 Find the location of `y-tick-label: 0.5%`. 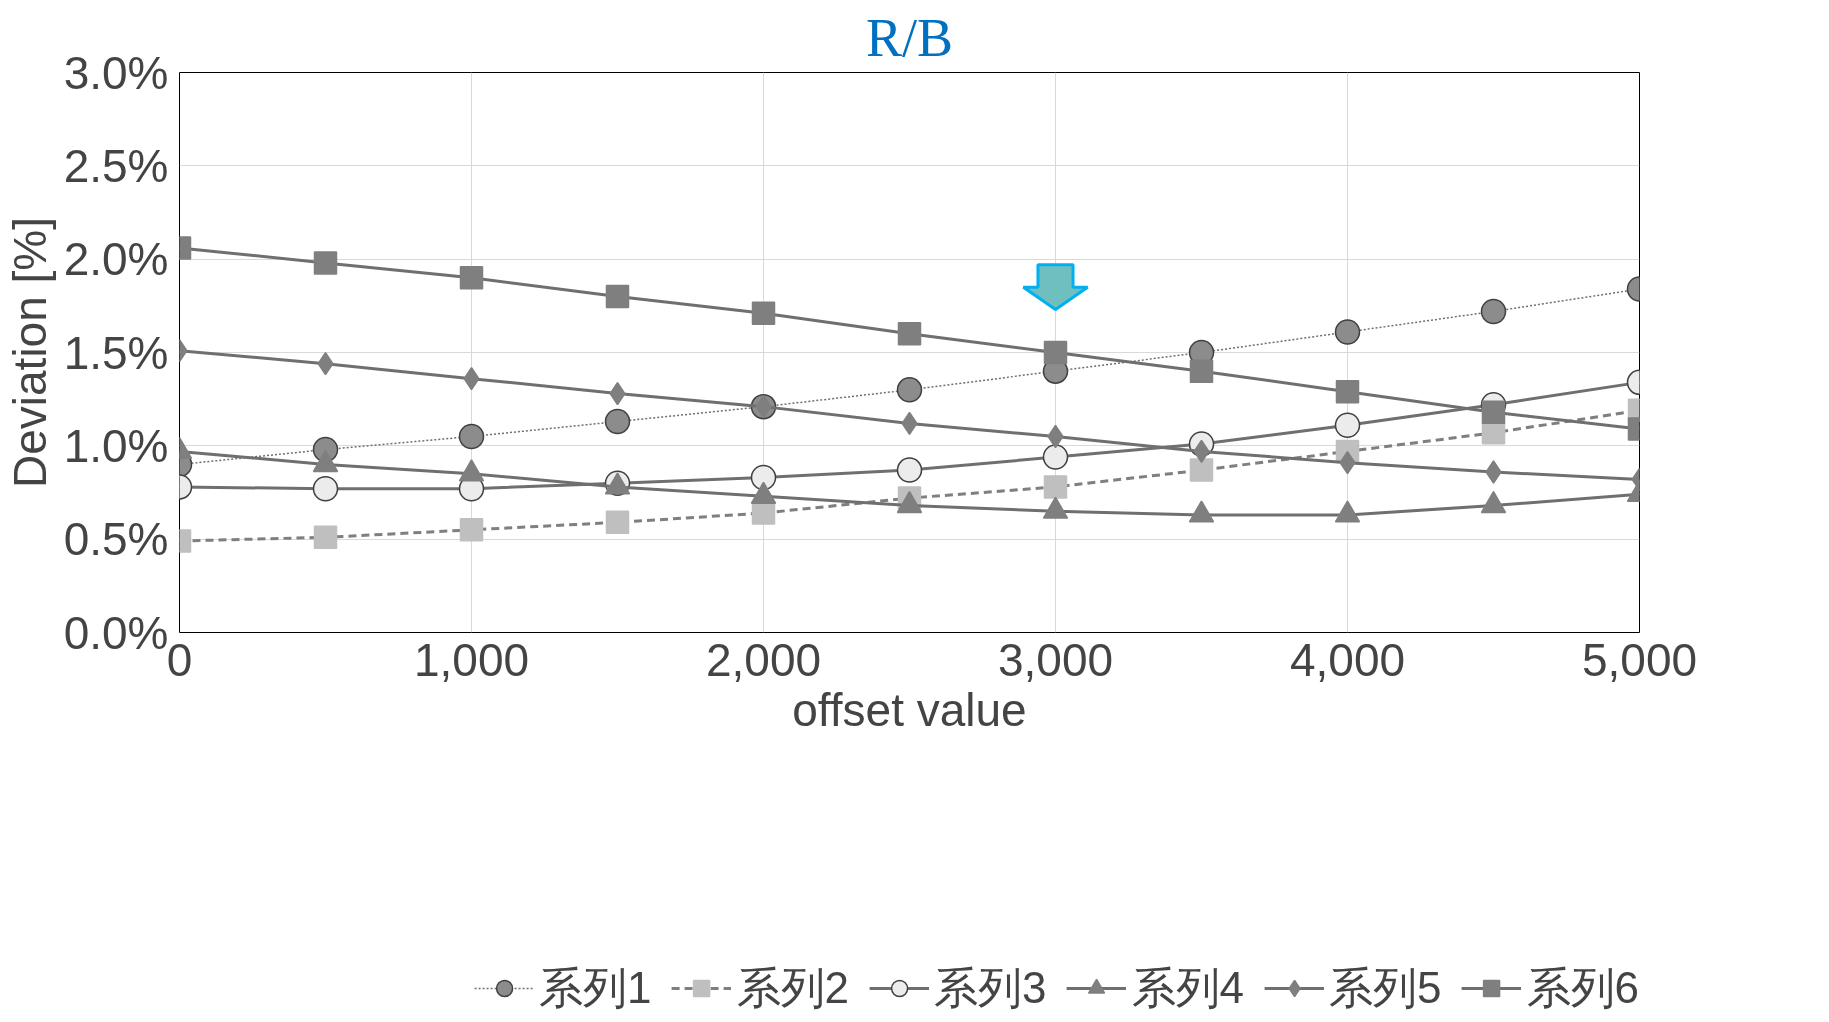

y-tick-label: 0.5% is located at coordinates (116, 539).